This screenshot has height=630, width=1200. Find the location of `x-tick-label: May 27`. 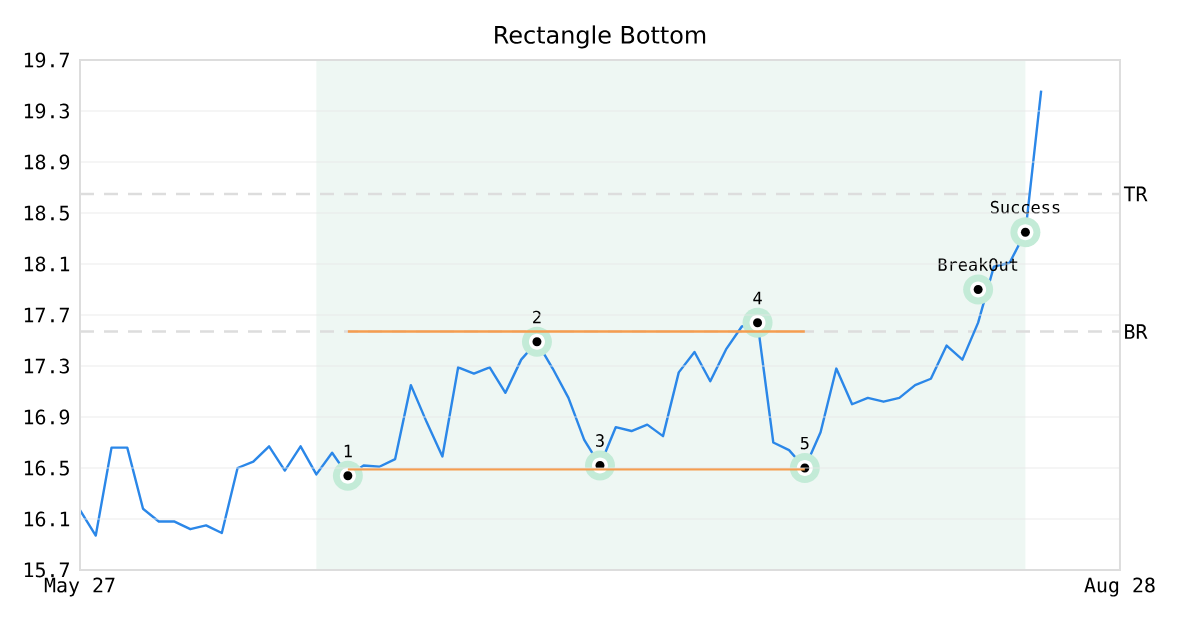

x-tick-label: May 27 is located at coordinates (79, 587).